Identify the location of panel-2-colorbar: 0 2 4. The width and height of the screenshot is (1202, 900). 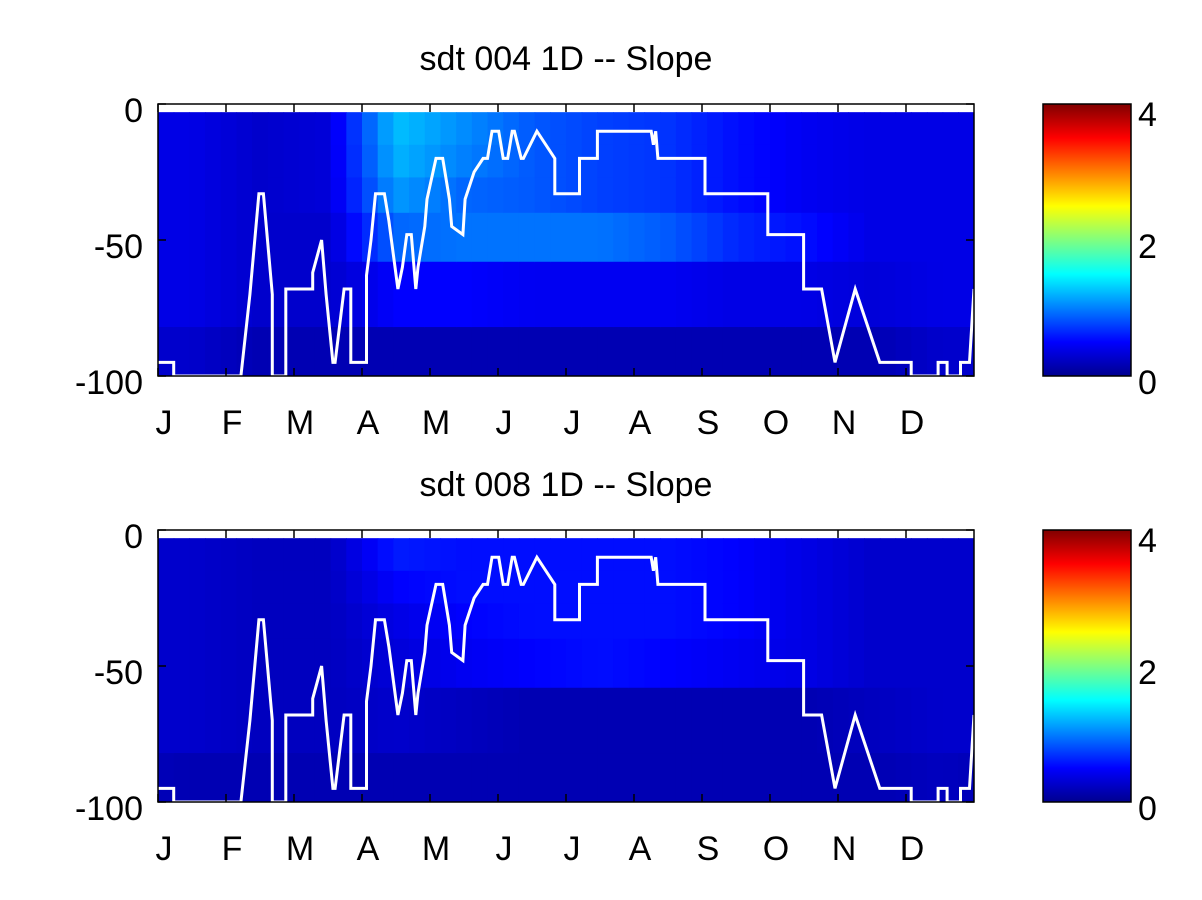
(1100, 675).